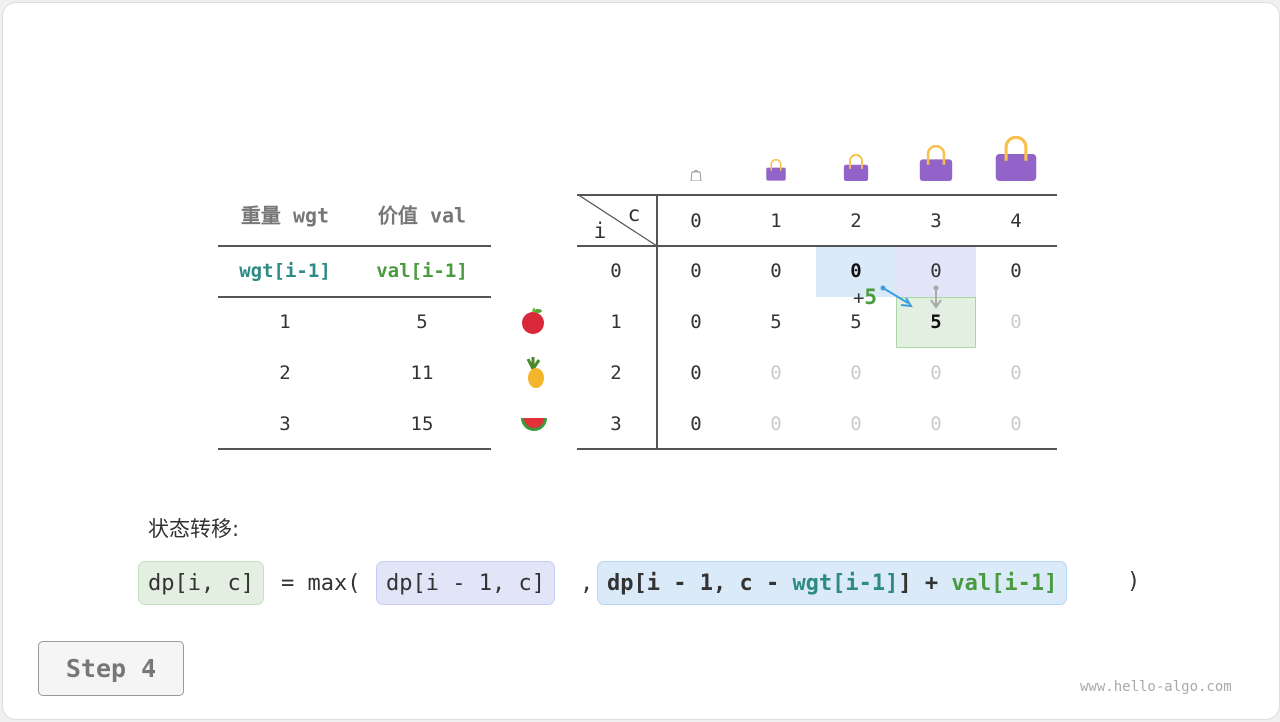 The image size is (1280, 722). Describe the element at coordinates (321, 583) in the screenshot. I see `max-open: = max(` at that location.